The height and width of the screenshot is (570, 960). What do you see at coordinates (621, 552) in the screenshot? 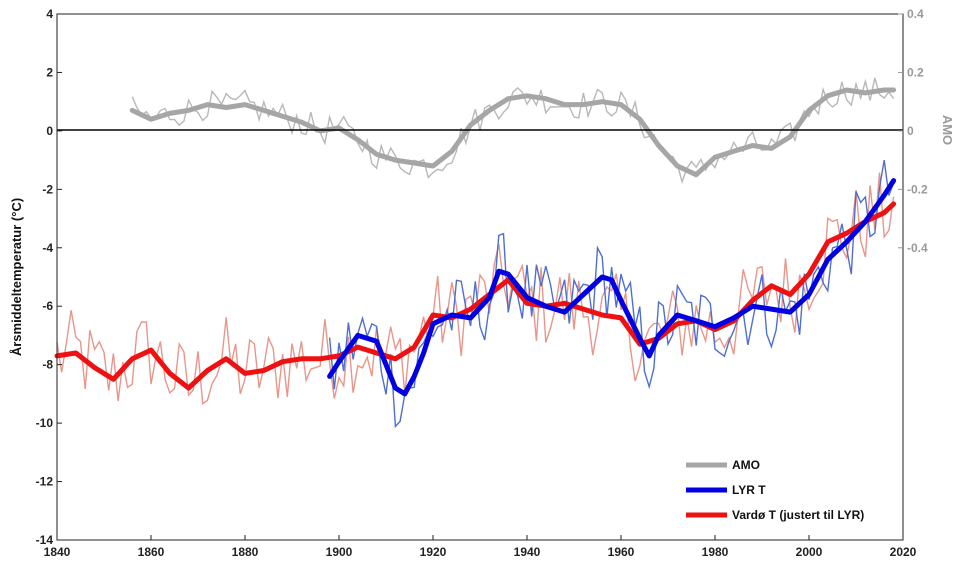
I see `x-tick-label: 1960` at bounding box center [621, 552].